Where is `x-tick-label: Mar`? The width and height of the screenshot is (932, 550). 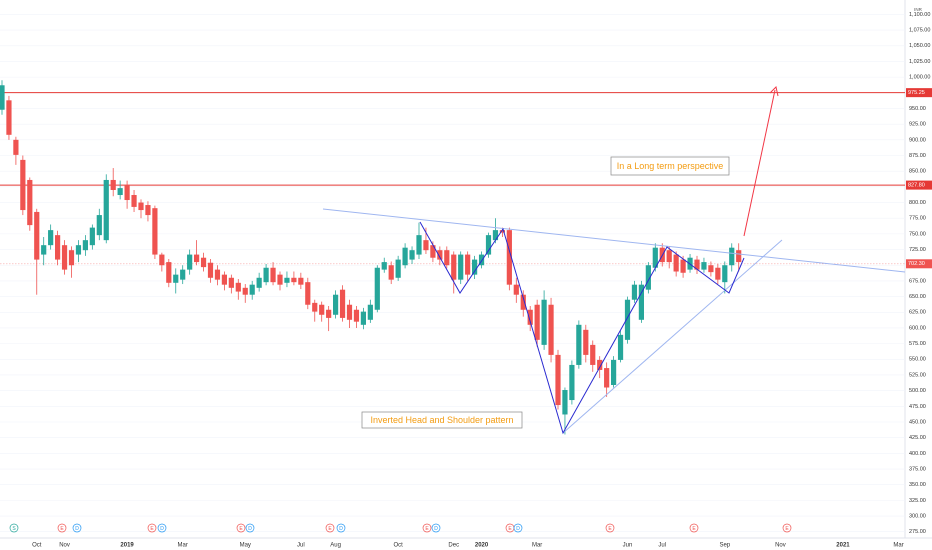
x-tick-label: Mar is located at coordinates (537, 546).